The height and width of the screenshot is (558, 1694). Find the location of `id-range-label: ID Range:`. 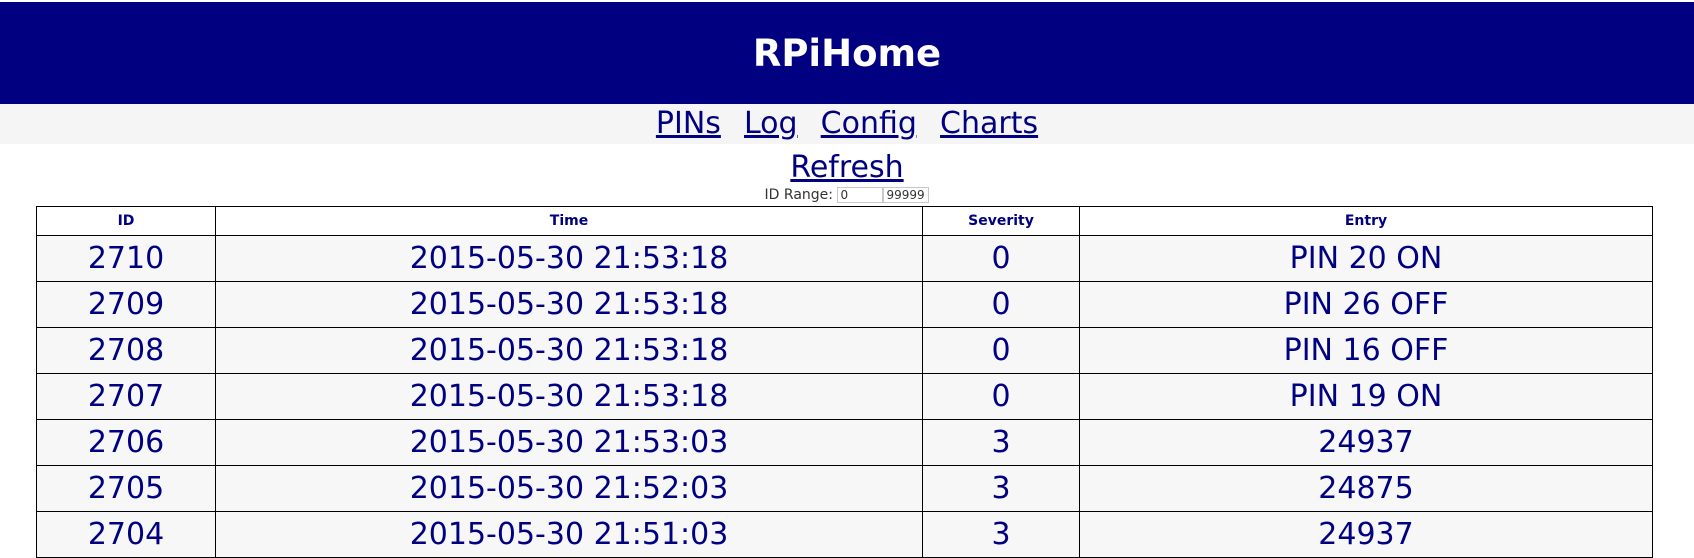

id-range-label: ID Range: is located at coordinates (798, 195).